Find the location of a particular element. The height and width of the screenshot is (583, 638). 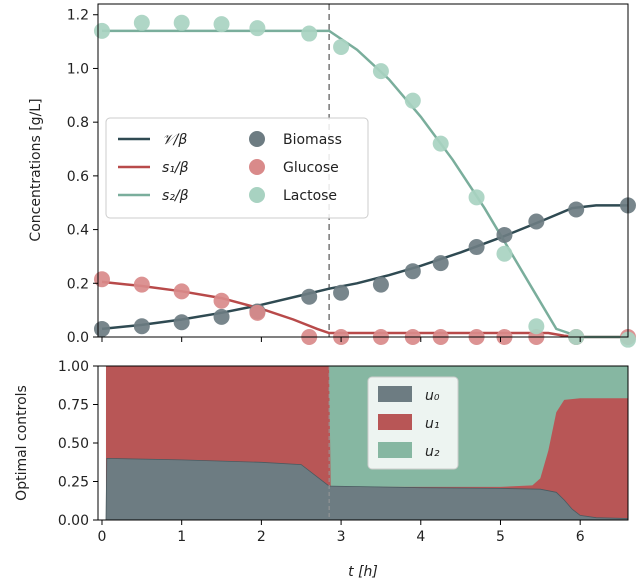

legend-marker-glucose is located at coordinates (257, 167).